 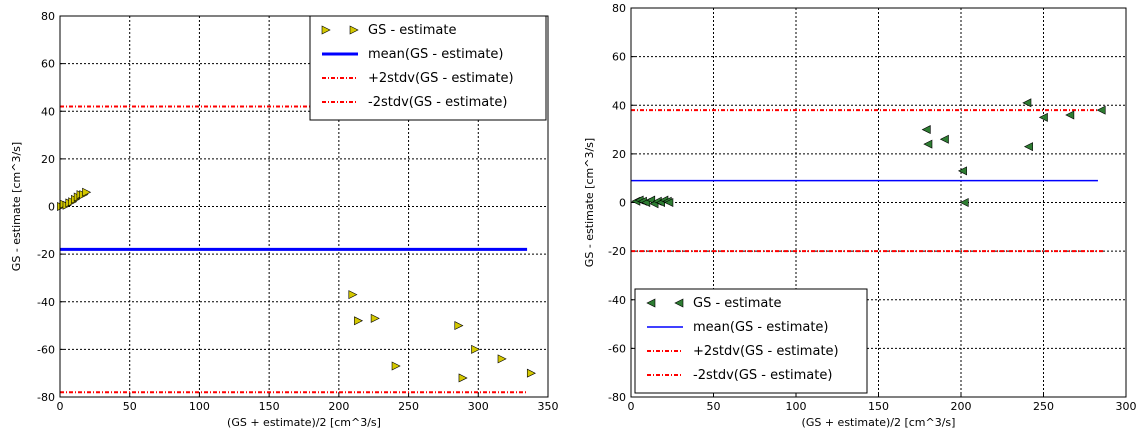 I want to click on x-tick-label: 350, so click(x=548, y=406).